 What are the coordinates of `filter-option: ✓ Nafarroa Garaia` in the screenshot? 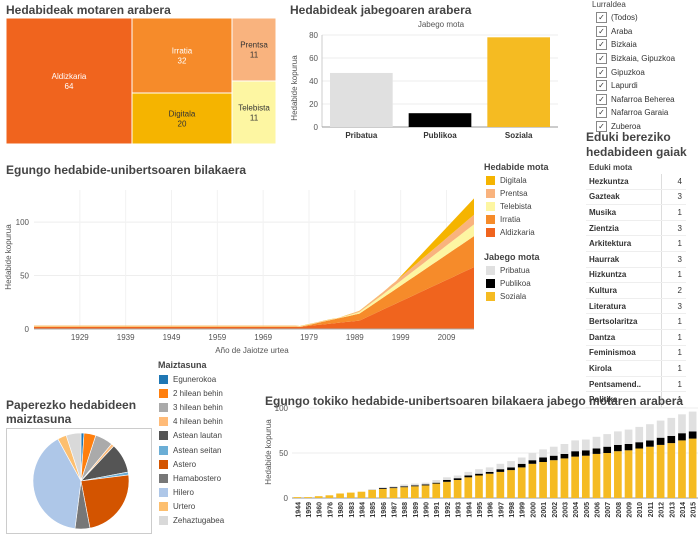 It's located at (635, 113).